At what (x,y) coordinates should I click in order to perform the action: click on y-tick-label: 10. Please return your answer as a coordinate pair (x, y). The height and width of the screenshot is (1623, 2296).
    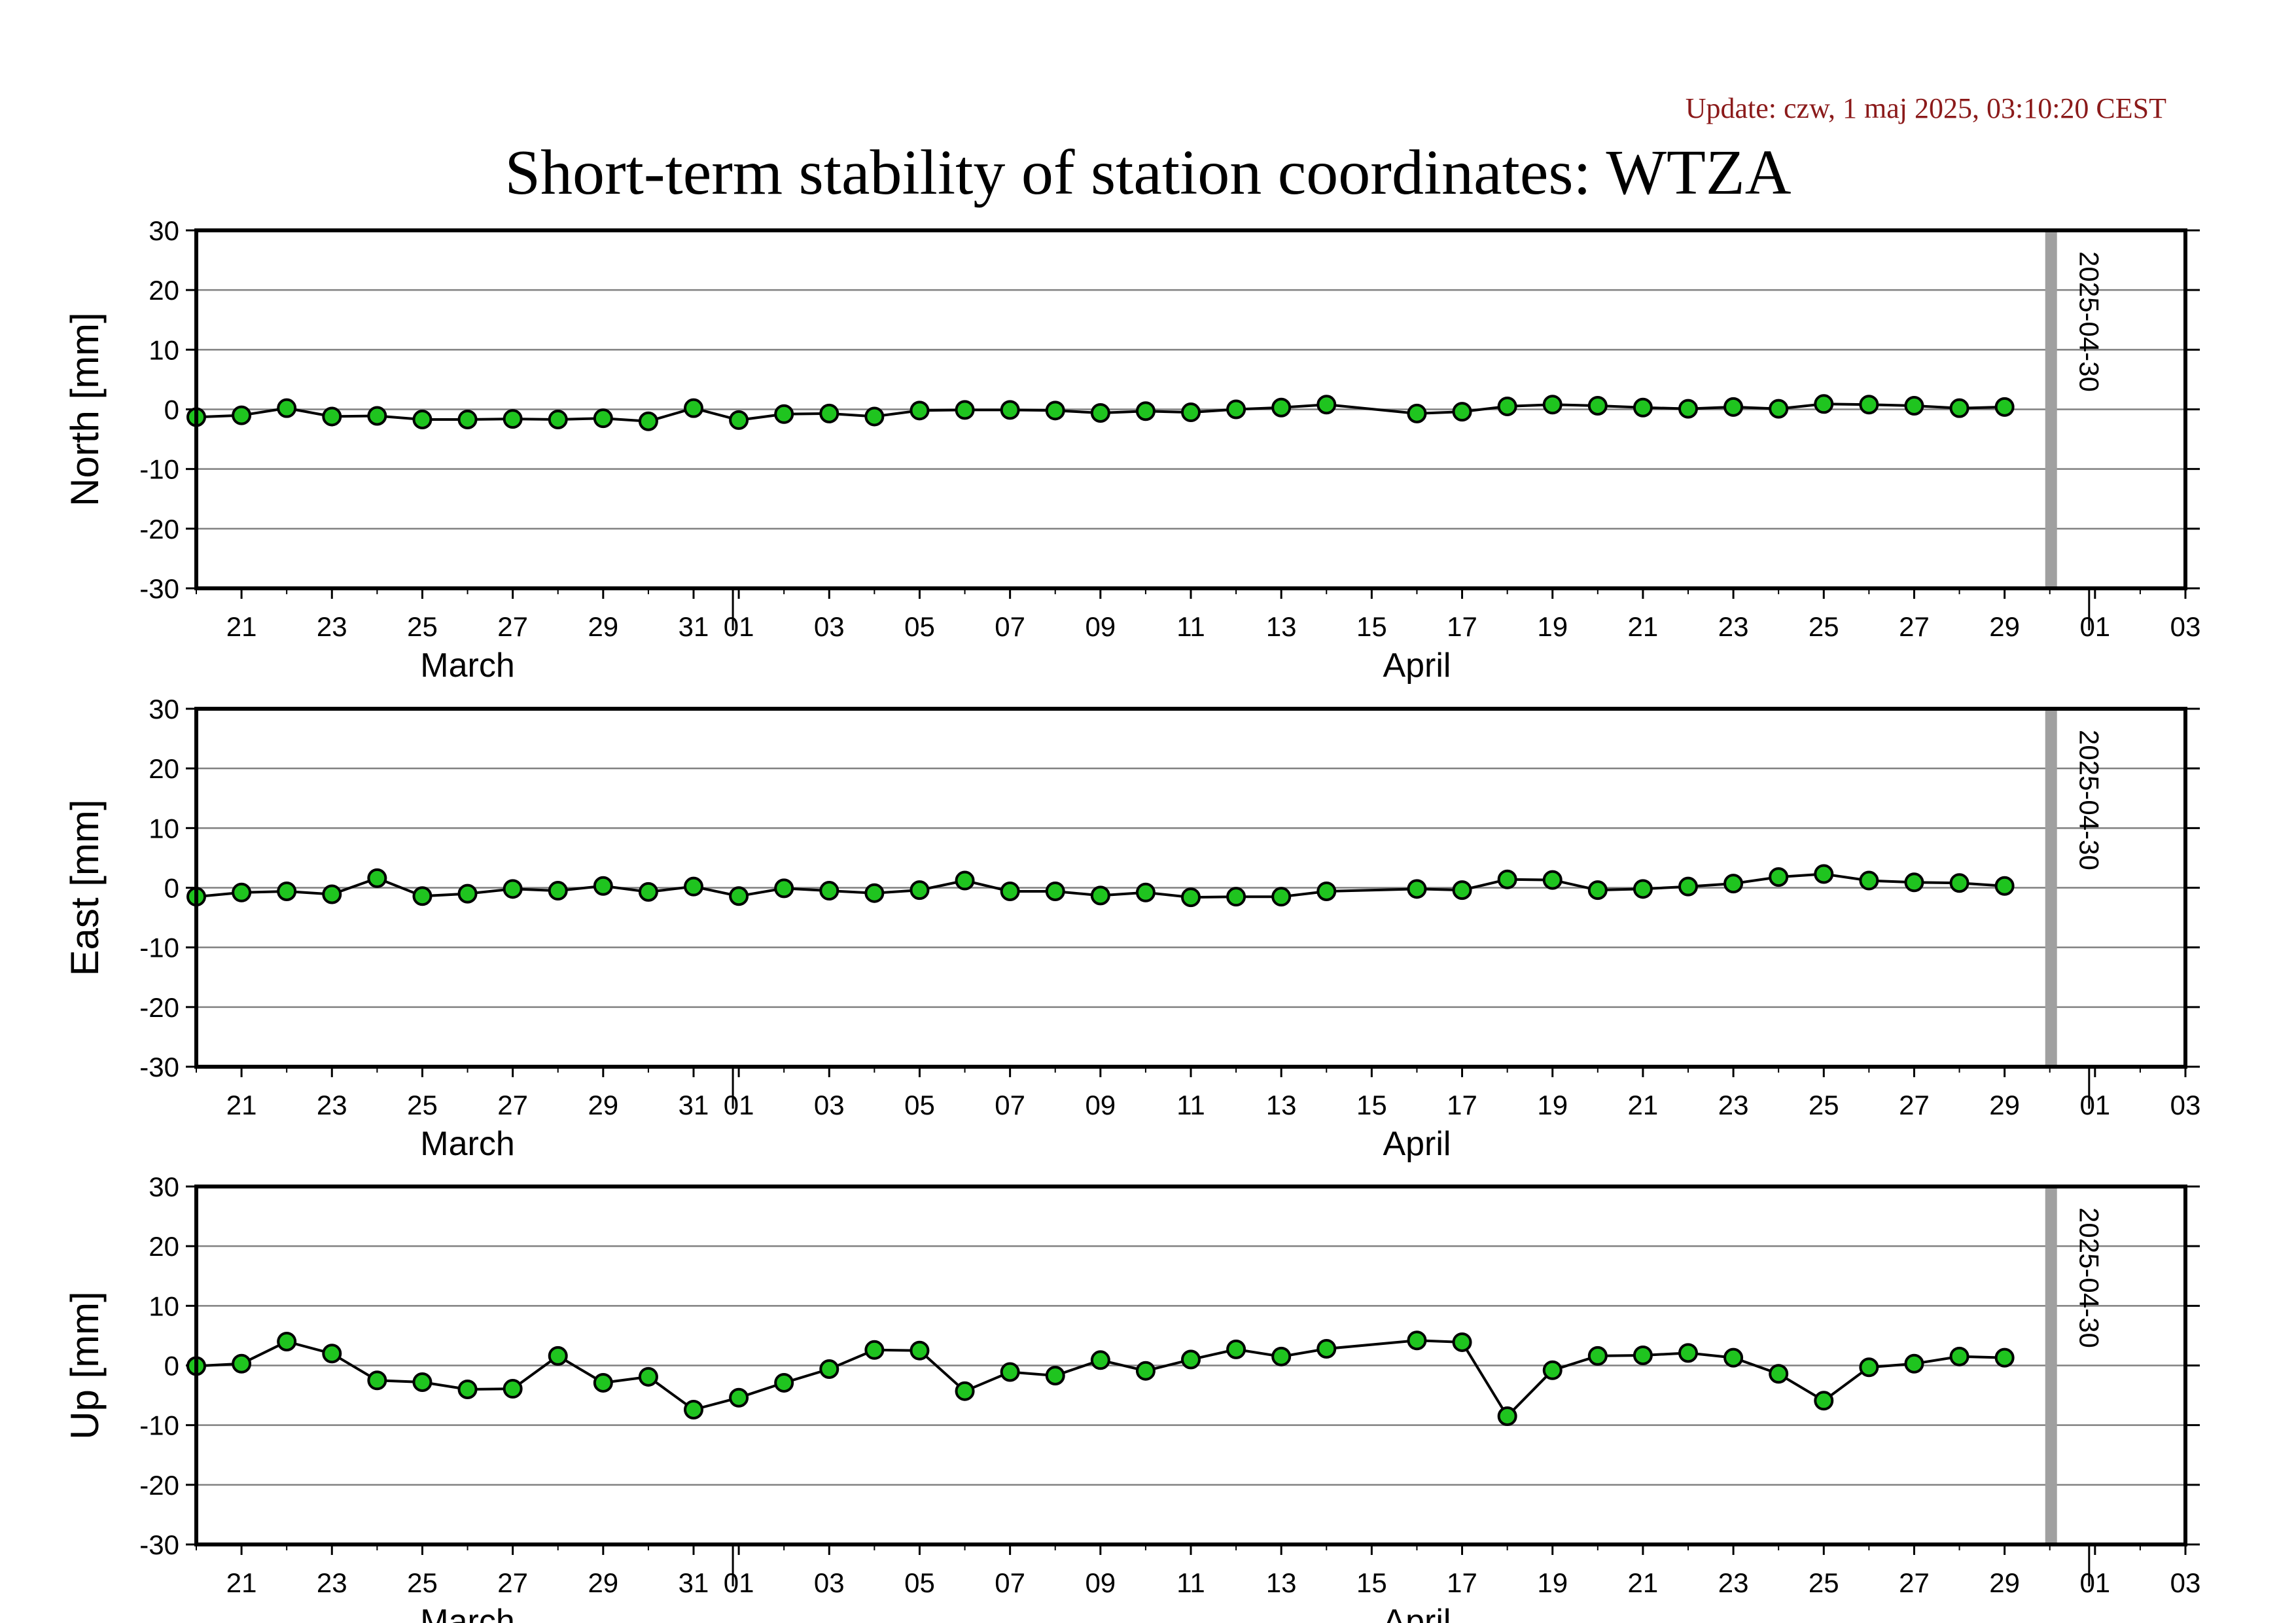
    Looking at the image, I should click on (164, 828).